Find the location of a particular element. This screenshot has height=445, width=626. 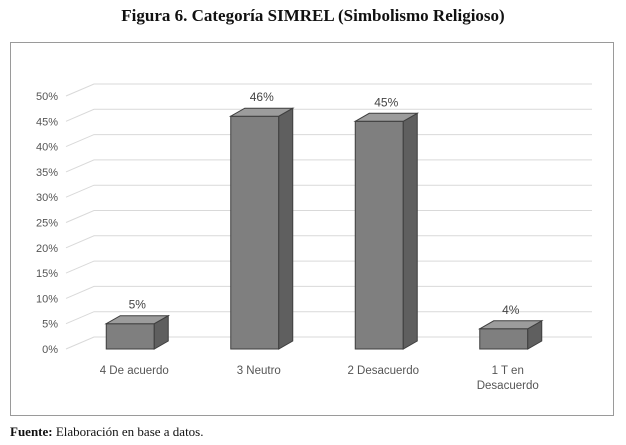

source-note: Fuente: Elaboración en base a datos. is located at coordinates (107, 432).